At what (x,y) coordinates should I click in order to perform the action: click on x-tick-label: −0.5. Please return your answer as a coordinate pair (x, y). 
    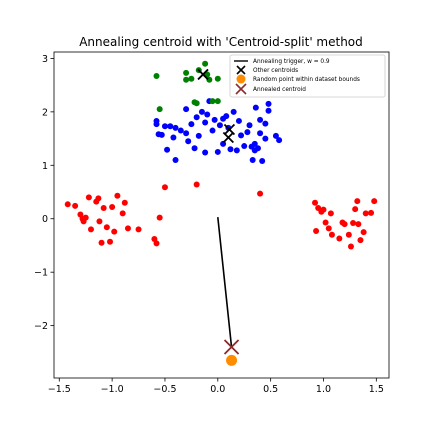
    Looking at the image, I should click on (164, 389).